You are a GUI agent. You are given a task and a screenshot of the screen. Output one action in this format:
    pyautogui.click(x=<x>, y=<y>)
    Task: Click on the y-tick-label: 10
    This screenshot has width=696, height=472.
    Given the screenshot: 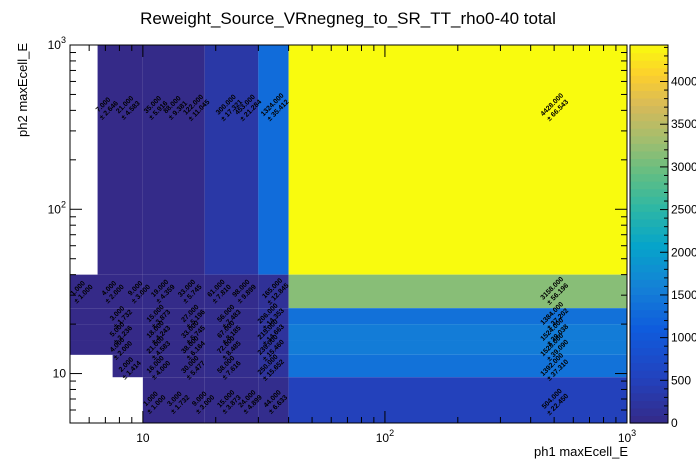 What is the action you would take?
    pyautogui.click(x=60, y=374)
    